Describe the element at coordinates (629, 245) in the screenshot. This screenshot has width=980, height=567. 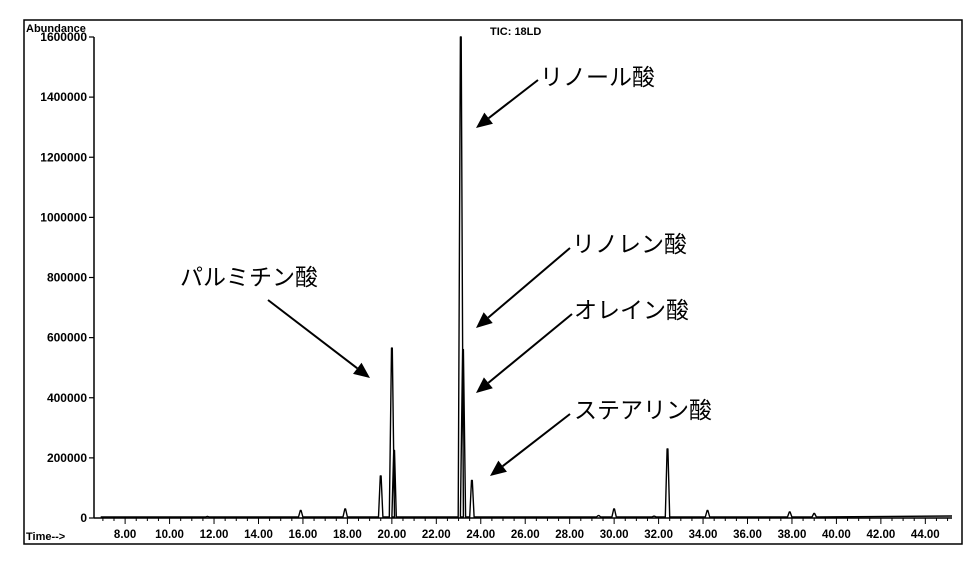
I see `annotation-label: リノレン酸` at that location.